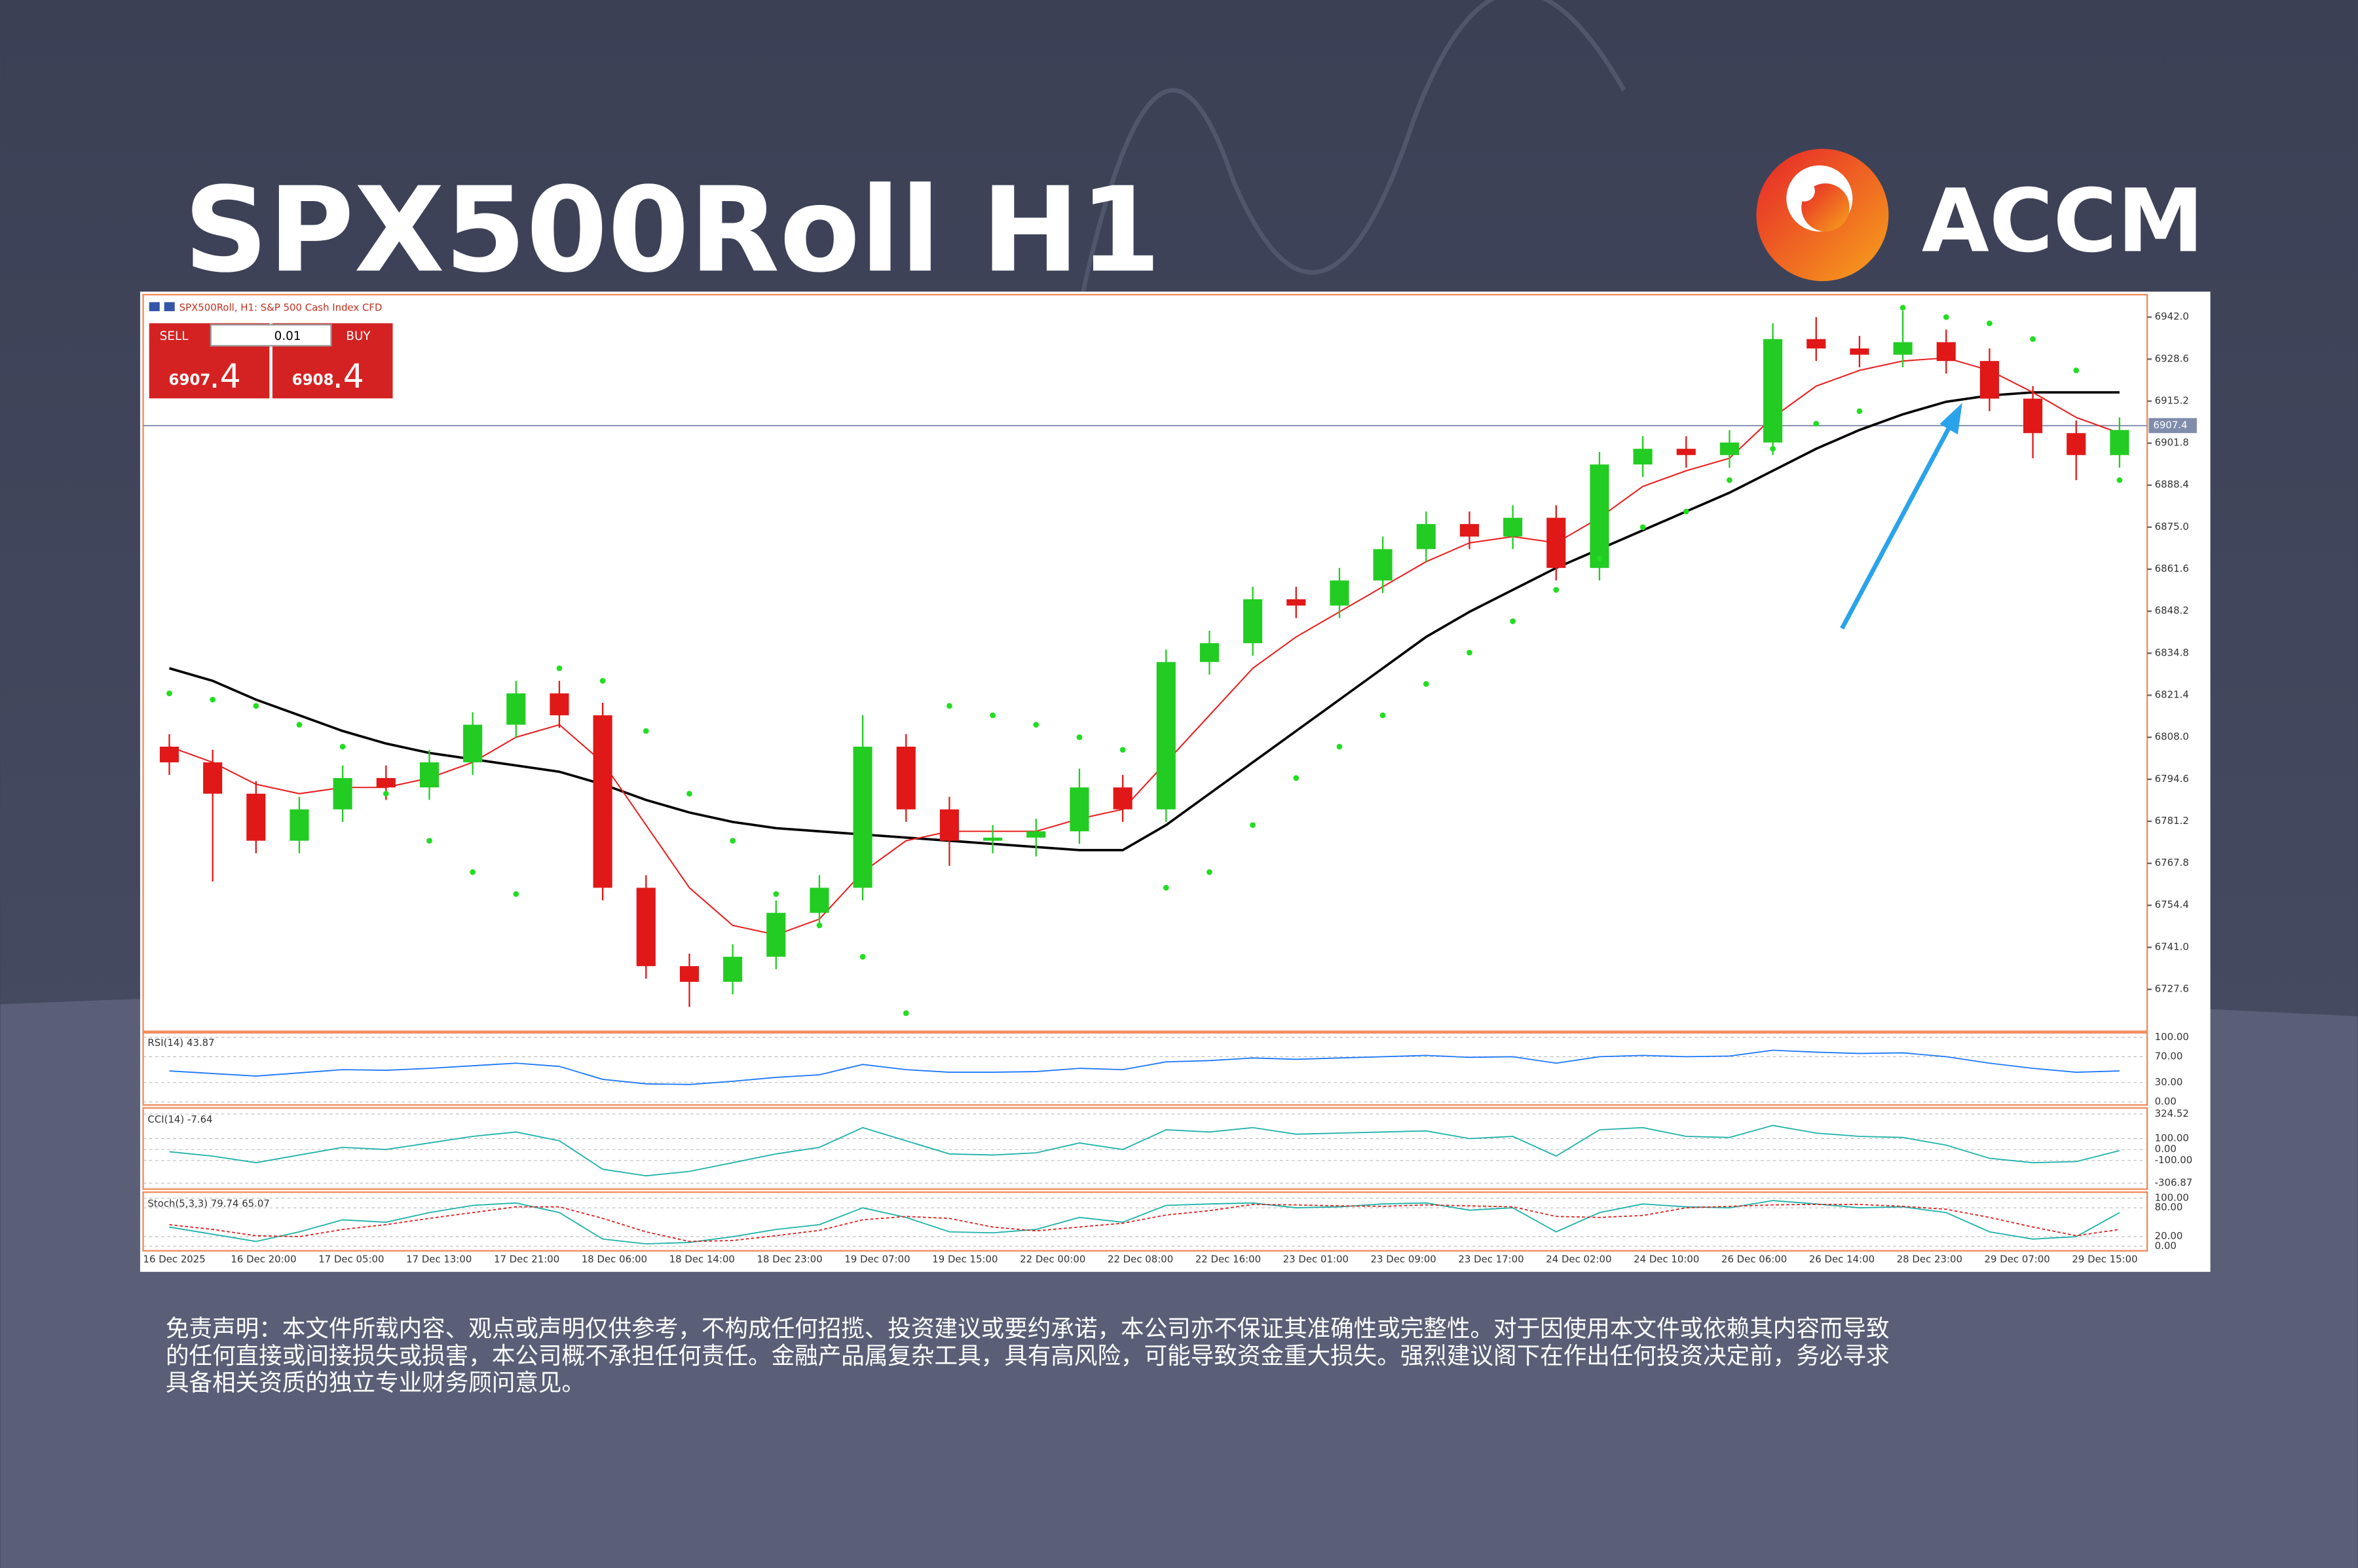  What do you see at coordinates (1228, 1259) in the screenshot?
I see `x-tick-label: 22 Dec 16:00` at bounding box center [1228, 1259].